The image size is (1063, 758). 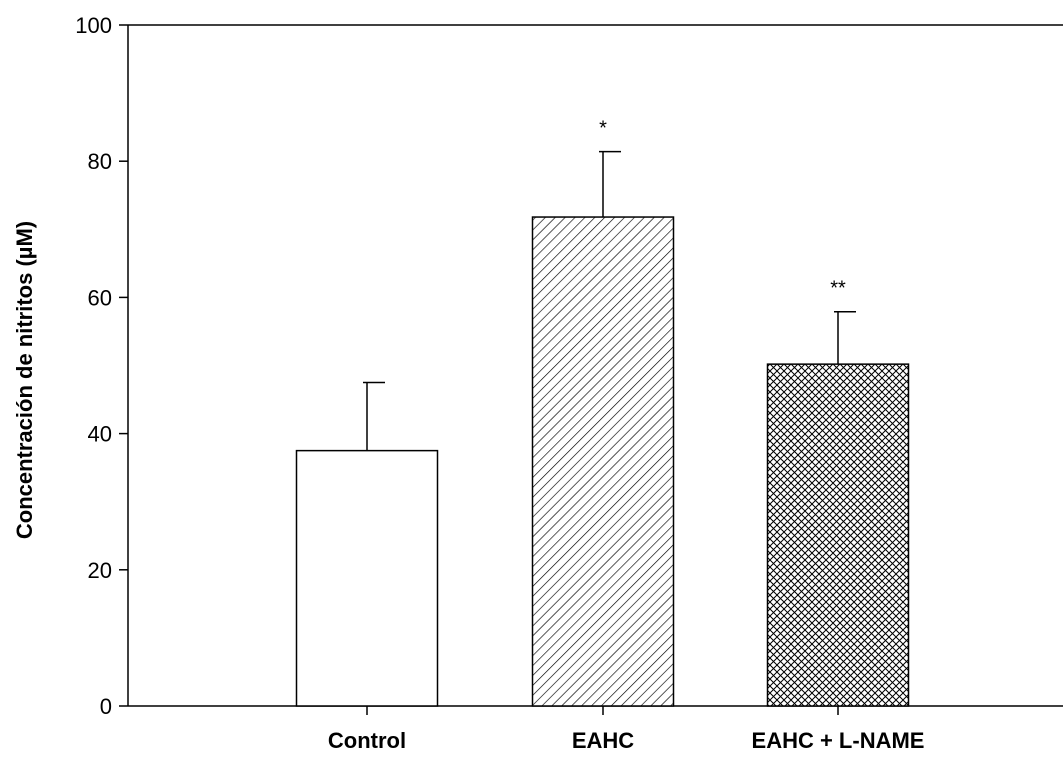 What do you see at coordinates (100, 570) in the screenshot?
I see `y-tick-label: 20` at bounding box center [100, 570].